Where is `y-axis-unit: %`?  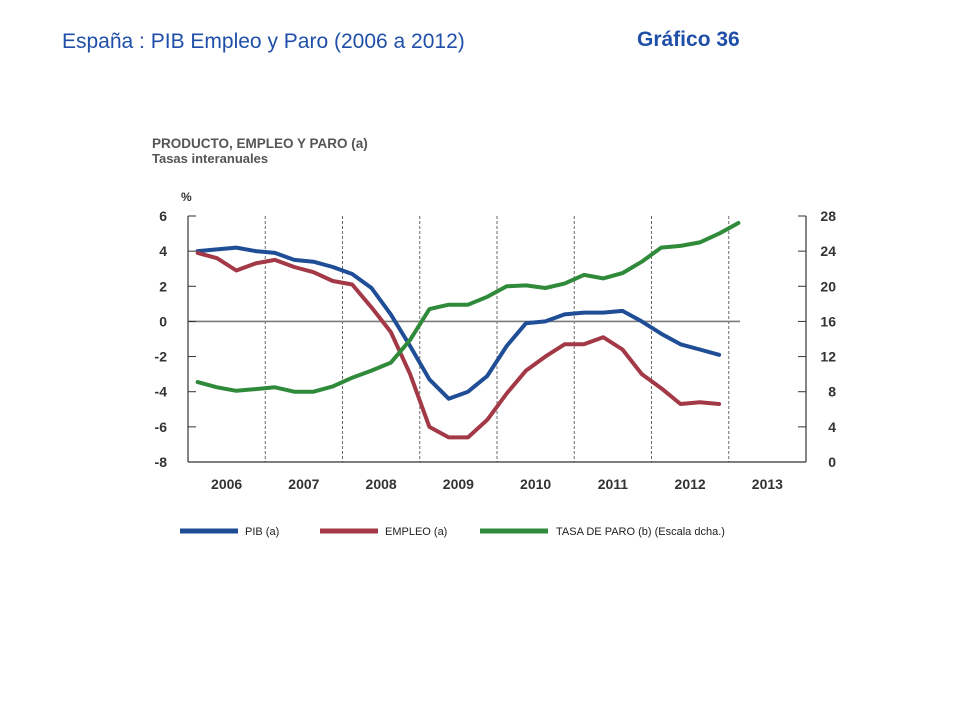 y-axis-unit: % is located at coordinates (186, 197).